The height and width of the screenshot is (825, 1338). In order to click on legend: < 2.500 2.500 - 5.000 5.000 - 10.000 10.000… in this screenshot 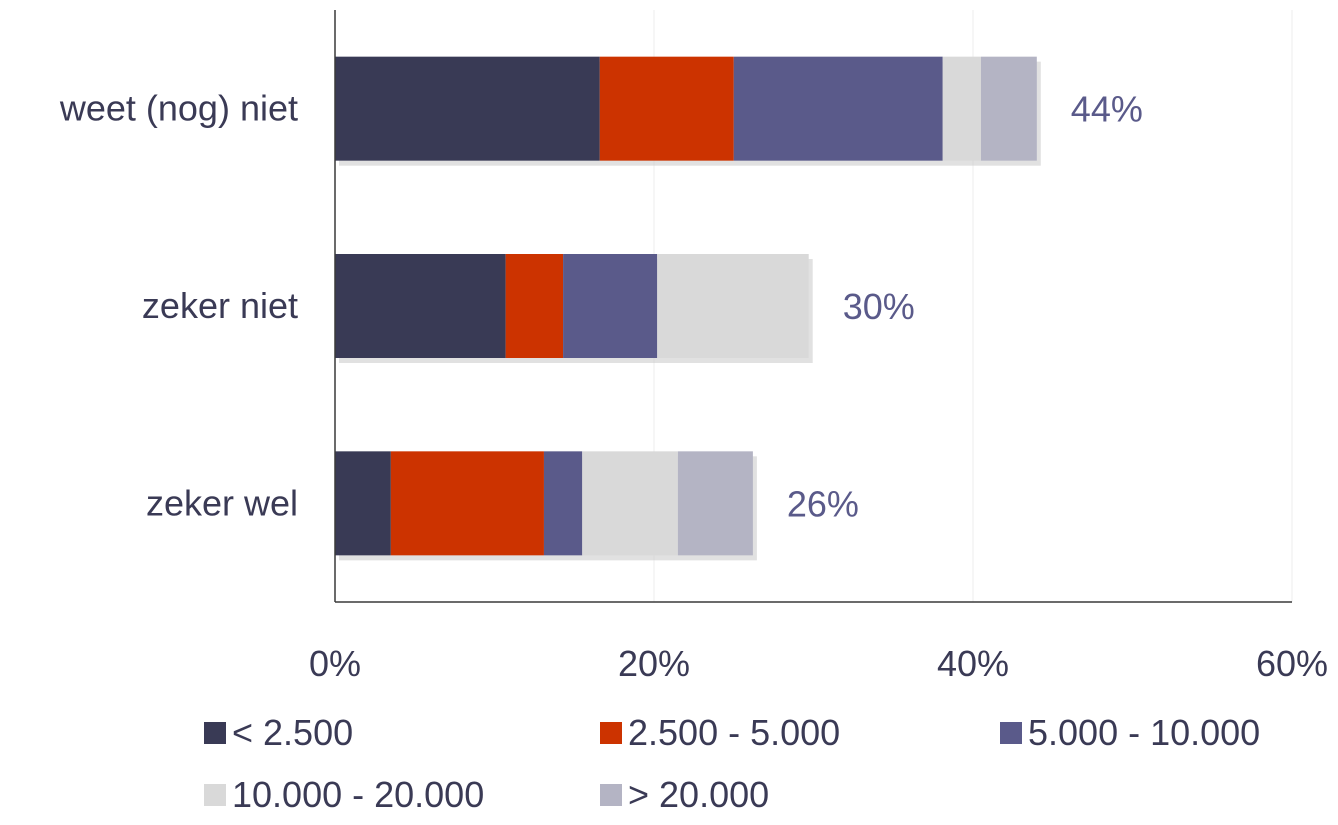, I will do `click(732, 763)`.